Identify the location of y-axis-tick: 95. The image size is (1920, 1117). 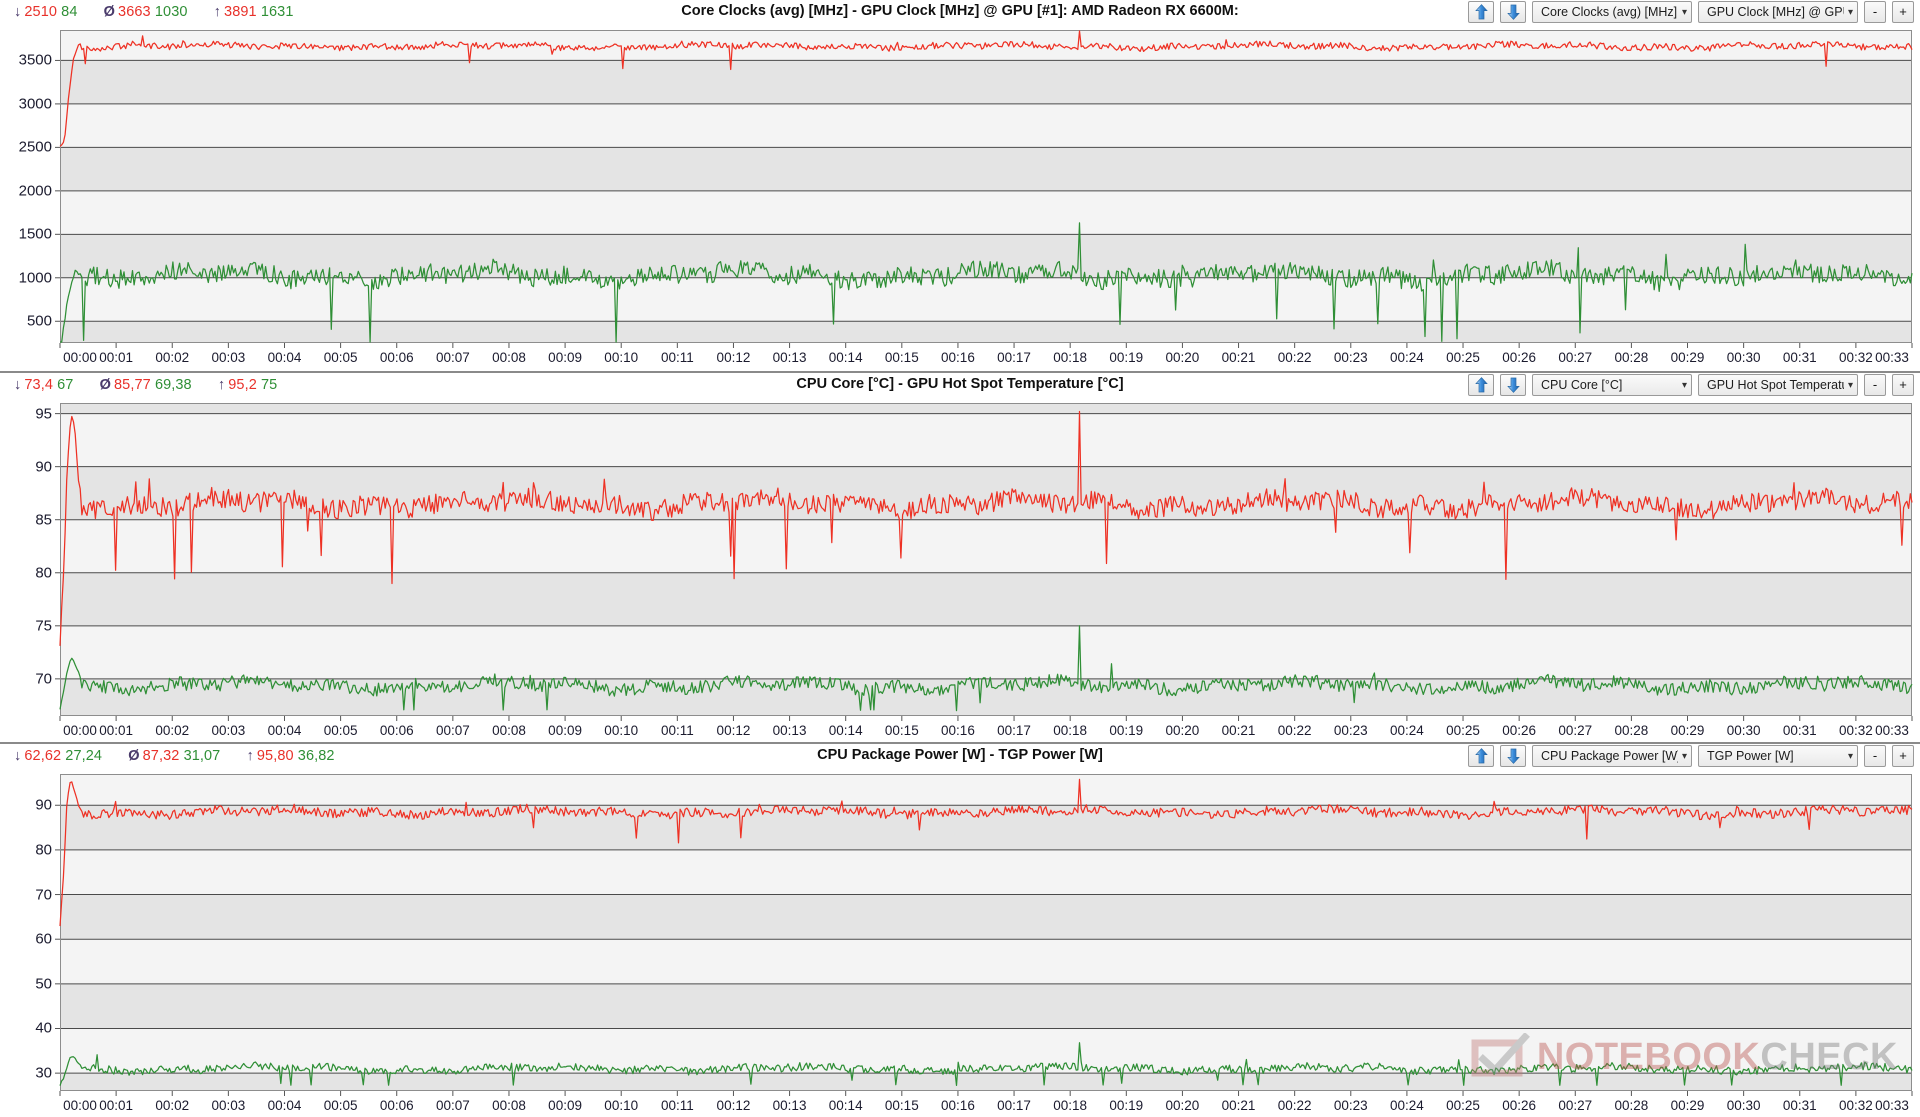
(43, 414).